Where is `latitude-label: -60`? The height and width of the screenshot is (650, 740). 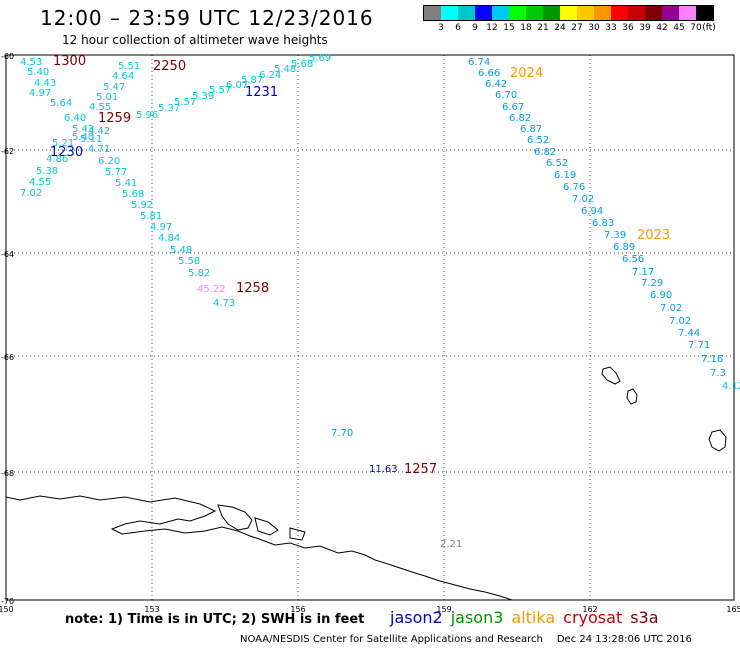
latitude-label: -60 is located at coordinates (7, 56).